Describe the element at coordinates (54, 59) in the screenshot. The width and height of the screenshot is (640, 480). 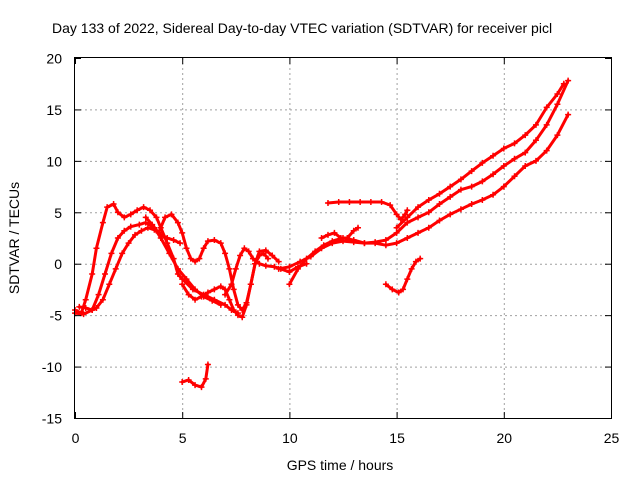
I see `y-tick-label: 20` at that location.